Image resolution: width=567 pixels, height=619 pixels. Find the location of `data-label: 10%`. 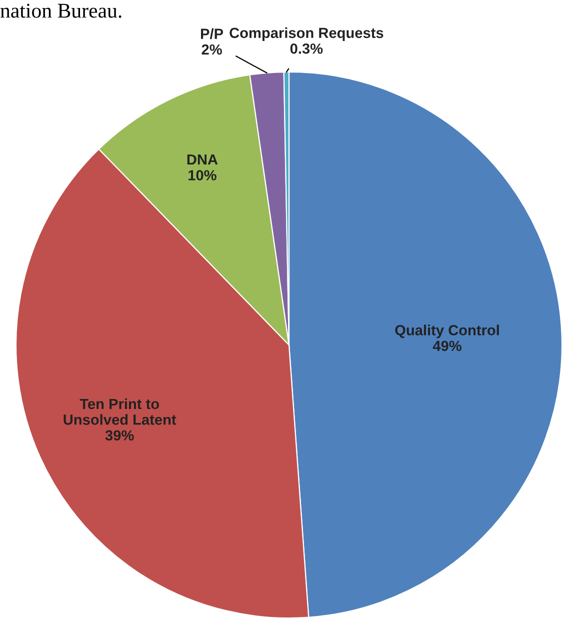

data-label: 10% is located at coordinates (202, 175).